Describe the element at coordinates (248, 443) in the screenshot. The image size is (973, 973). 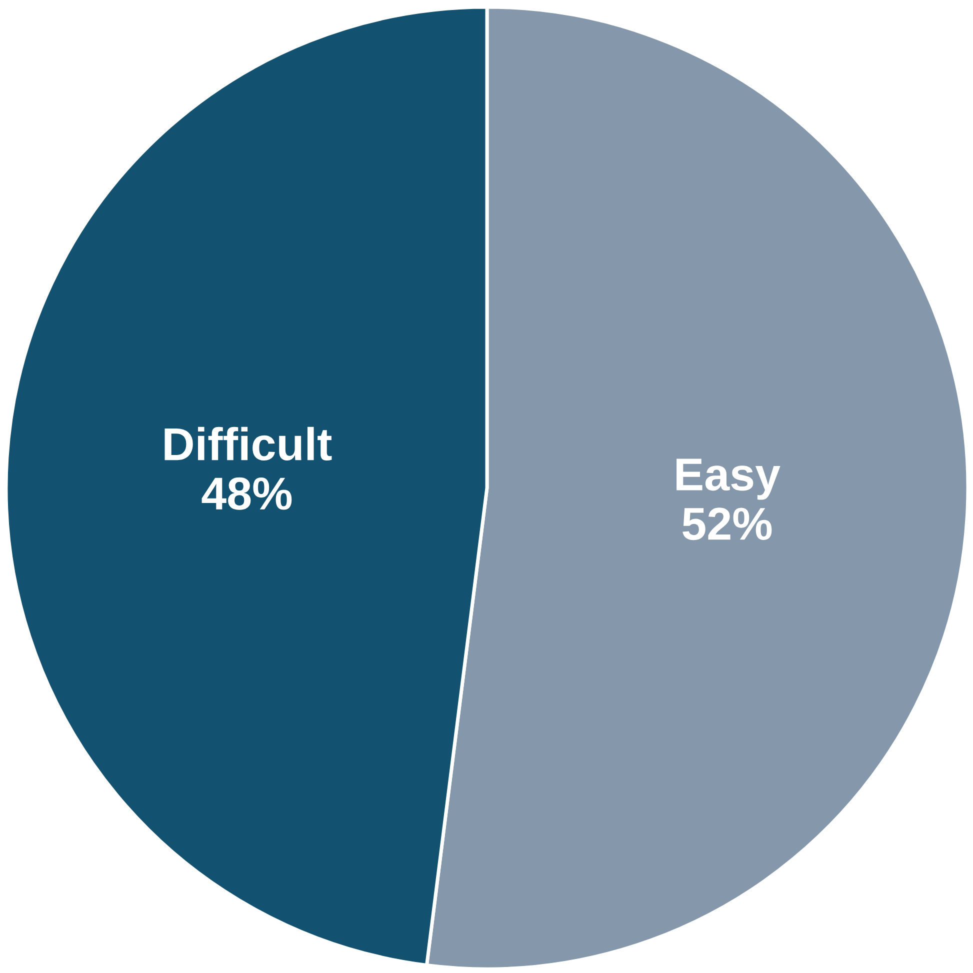
I see `slice-label: Difficult` at that location.